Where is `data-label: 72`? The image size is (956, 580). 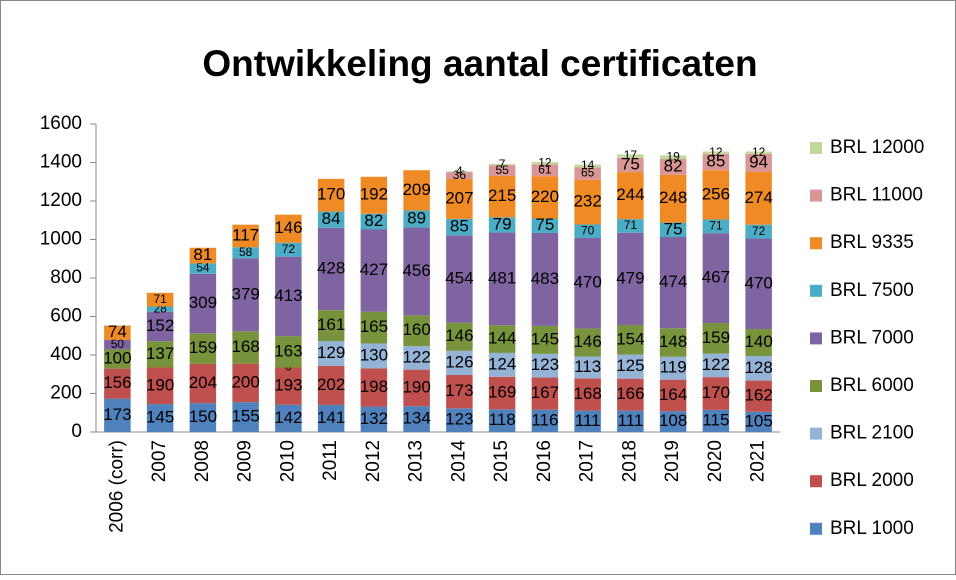 data-label: 72 is located at coordinates (289, 249).